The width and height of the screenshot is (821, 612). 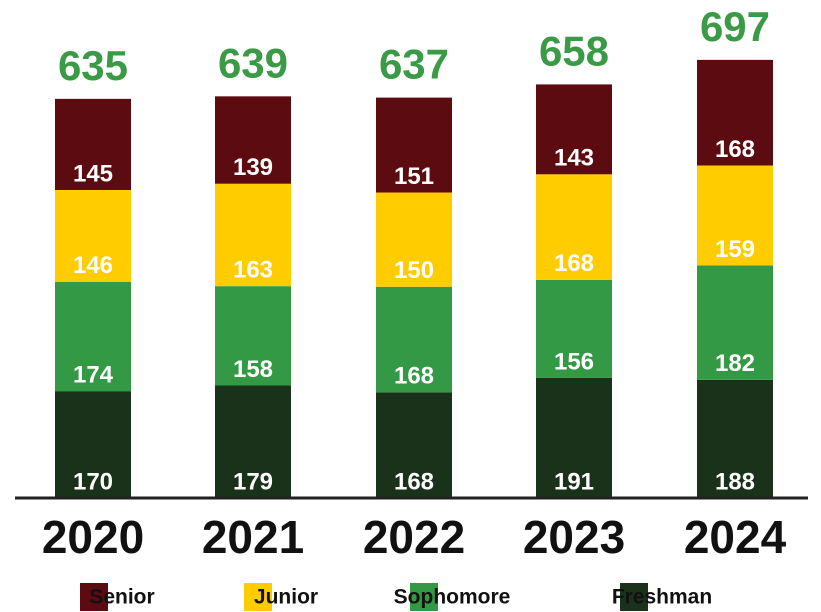 What do you see at coordinates (253, 537) in the screenshot?
I see `x-tick-label: 2021` at bounding box center [253, 537].